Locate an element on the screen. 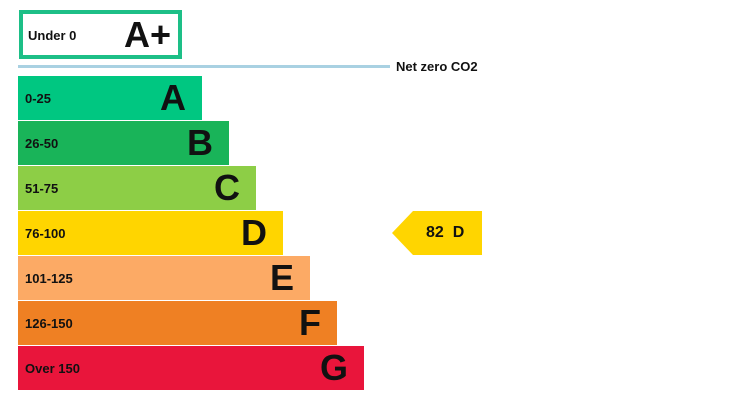  current-rating-arrow is located at coordinates (437, 233).